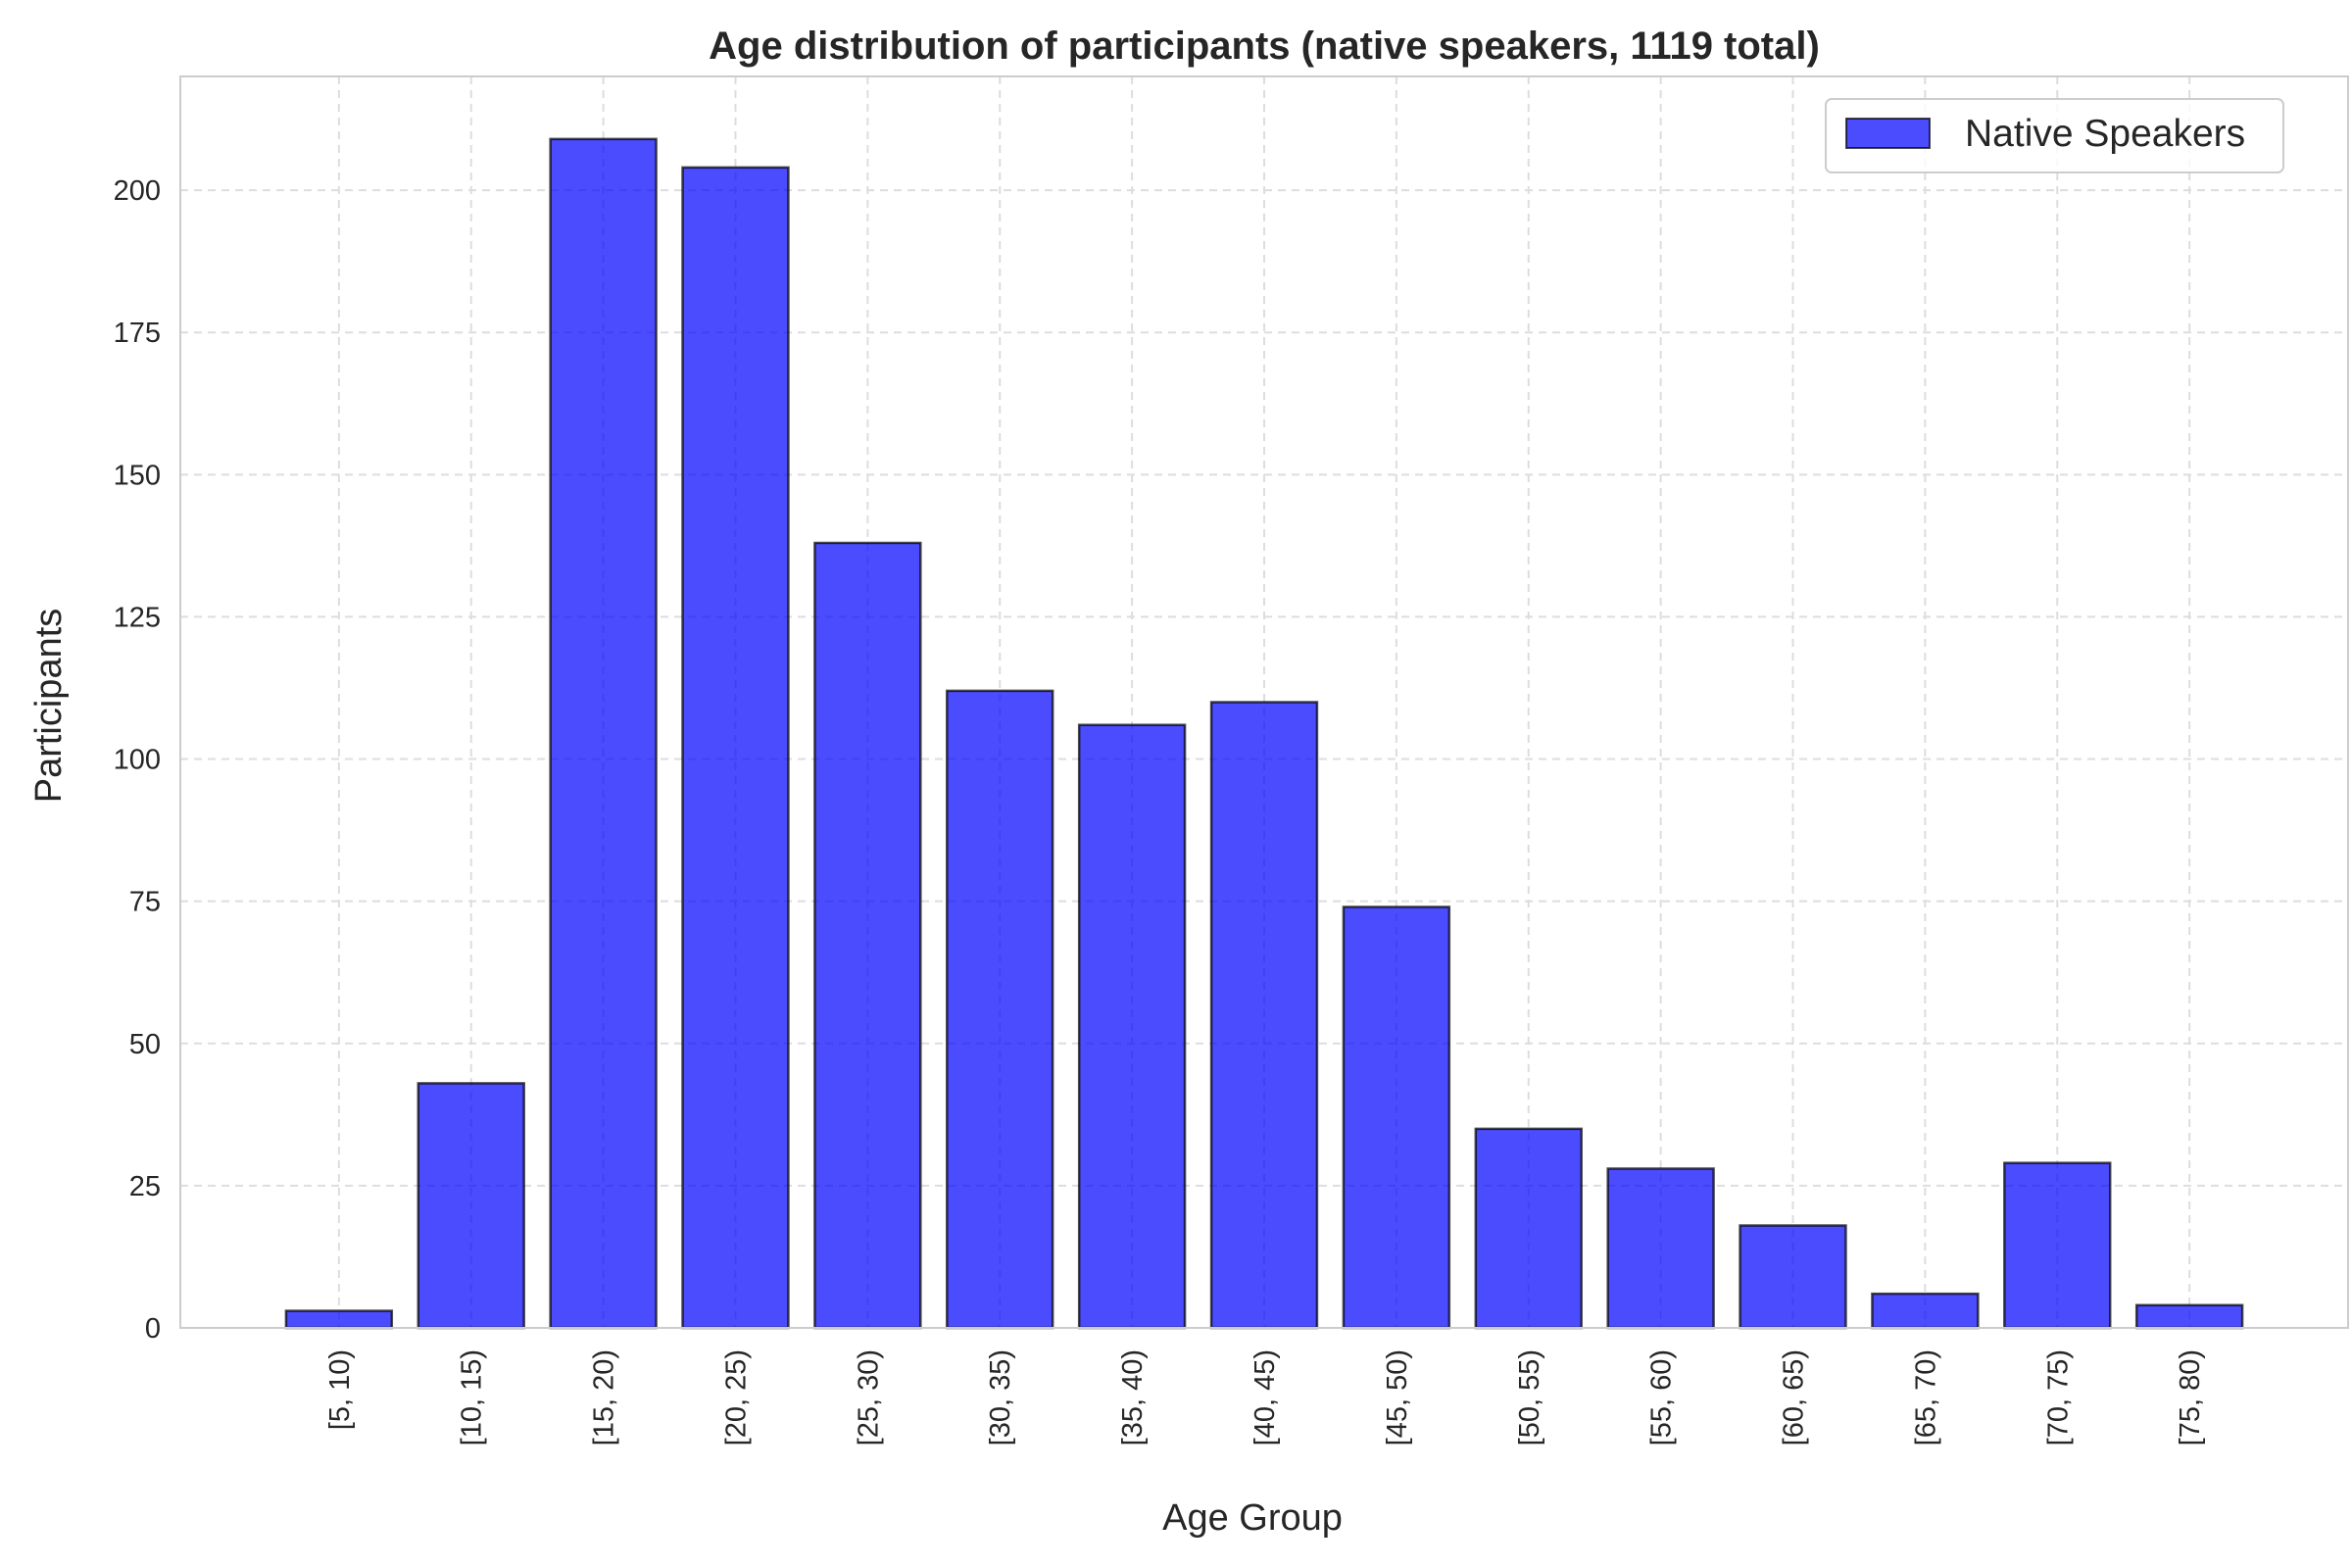 The image size is (2352, 1568). Describe the element at coordinates (1888, 133) in the screenshot. I see `legend-swatch` at that location.